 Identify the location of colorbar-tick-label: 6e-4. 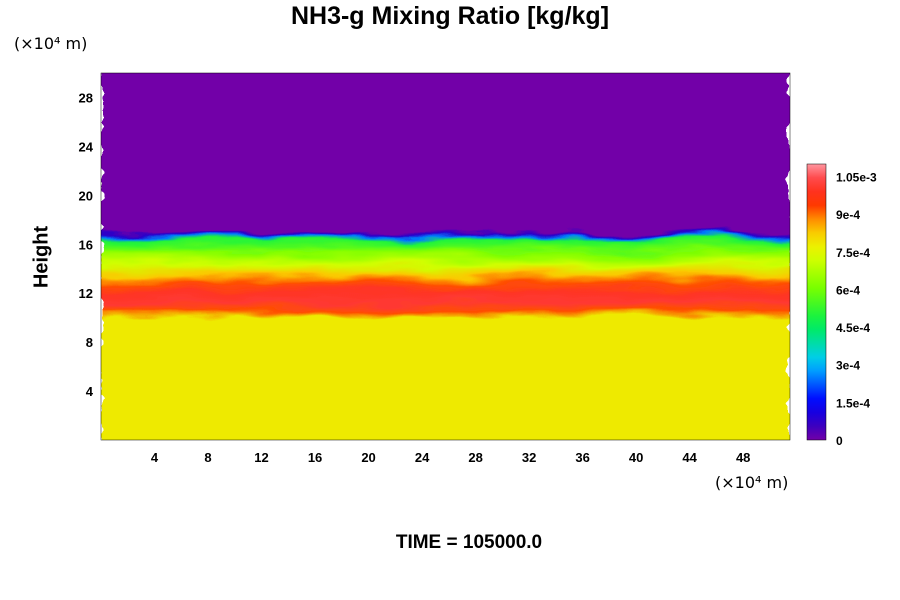
(848, 290).